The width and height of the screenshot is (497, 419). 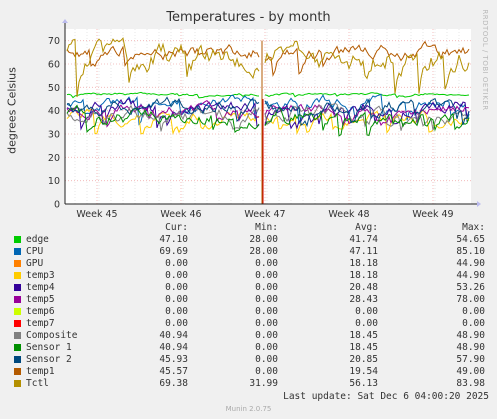 What do you see at coordinates (366, 227) in the screenshot?
I see `legend-header-avg: Avg:` at bounding box center [366, 227].